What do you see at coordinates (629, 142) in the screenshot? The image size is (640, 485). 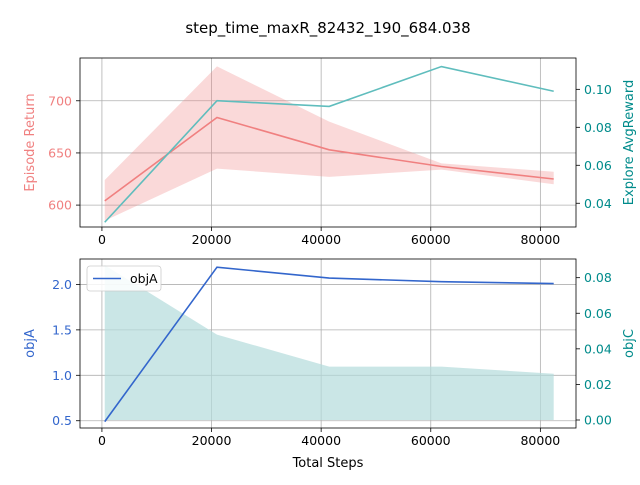 I see `top-right-axis-label: Explore AvgReward` at bounding box center [629, 142].